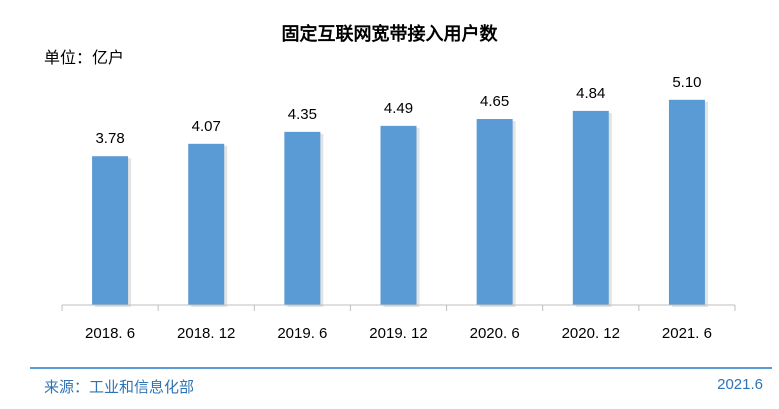  I want to click on value-labels-layer: 3.78 4.07 4.35 4.49 4.65 4.84 5.10, so click(398, 110).